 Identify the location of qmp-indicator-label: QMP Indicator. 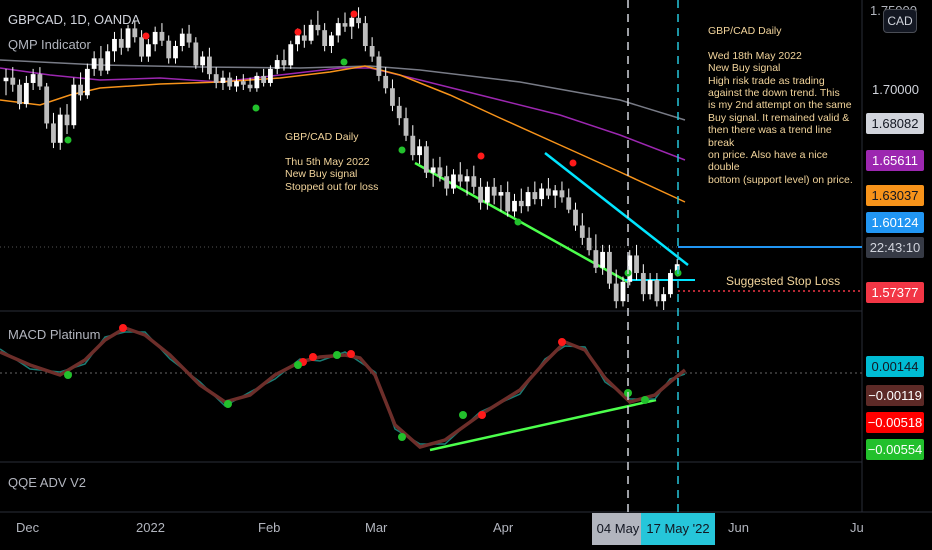
(49, 44).